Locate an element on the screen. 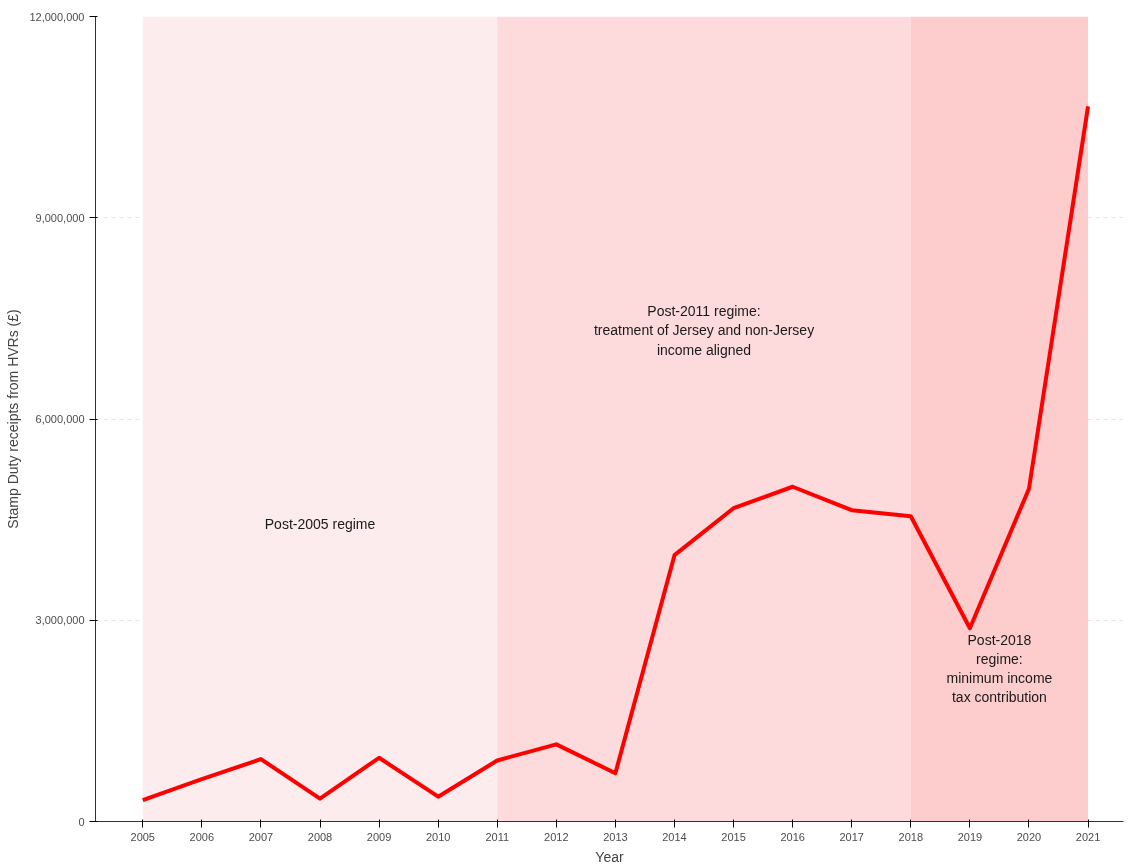 The width and height of the screenshot is (1133, 867). x-tick-label: 2017 is located at coordinates (851, 836).